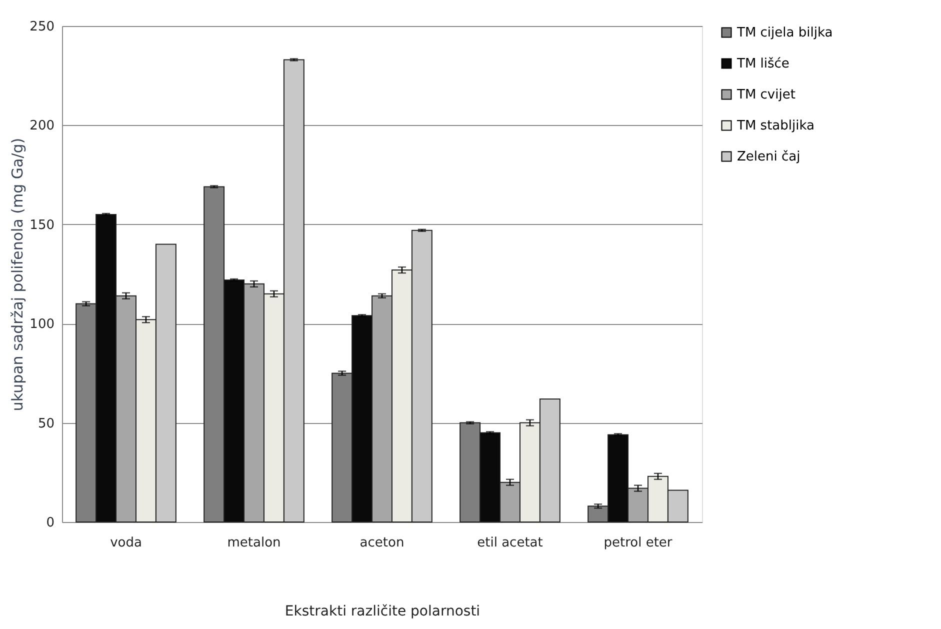 The image size is (941, 629). What do you see at coordinates (126, 543) in the screenshot?
I see `x-tick-label: voda` at bounding box center [126, 543].